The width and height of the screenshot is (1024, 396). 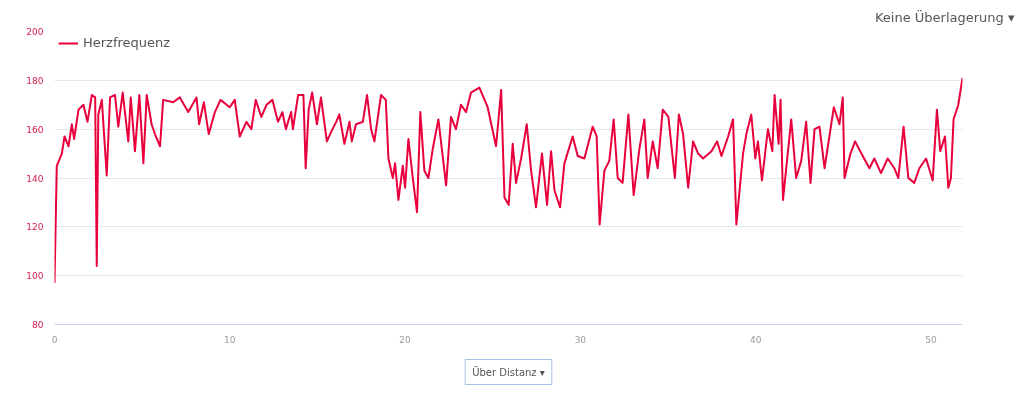 I want to click on y-tick-label: 200, so click(x=35, y=32).